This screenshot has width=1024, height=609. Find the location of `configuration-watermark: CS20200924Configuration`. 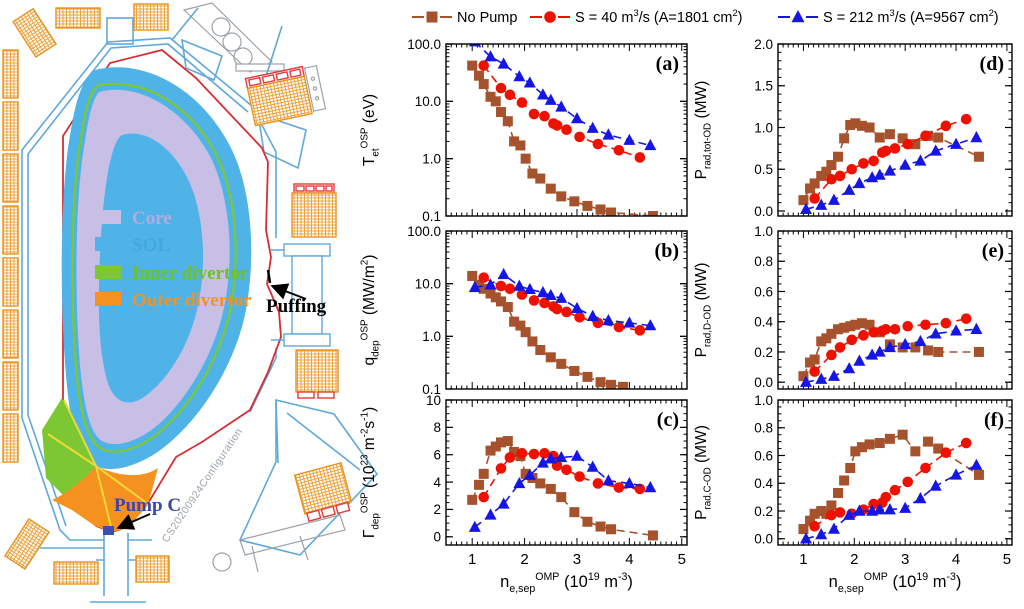

configuration-watermark: CS20200924Configuration is located at coordinates (203, 485).